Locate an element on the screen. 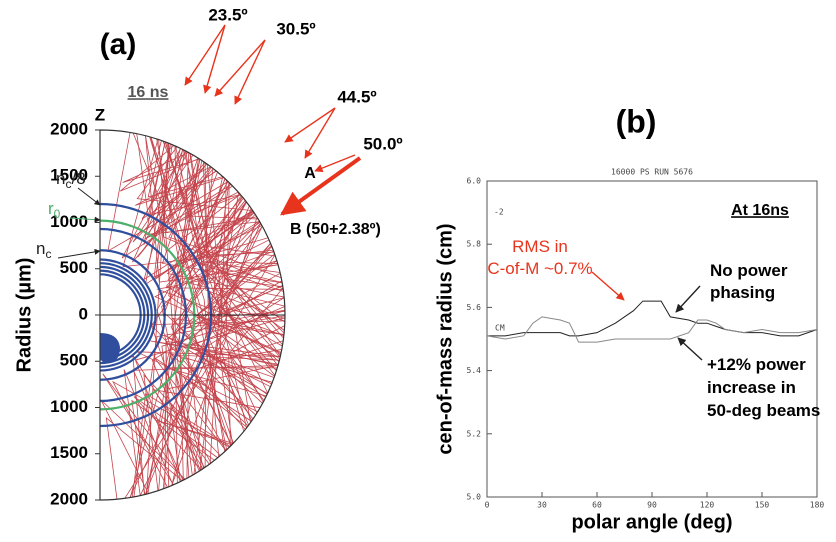 This screenshot has width=836, height=542. density-label: r0 is located at coordinates (54, 210).